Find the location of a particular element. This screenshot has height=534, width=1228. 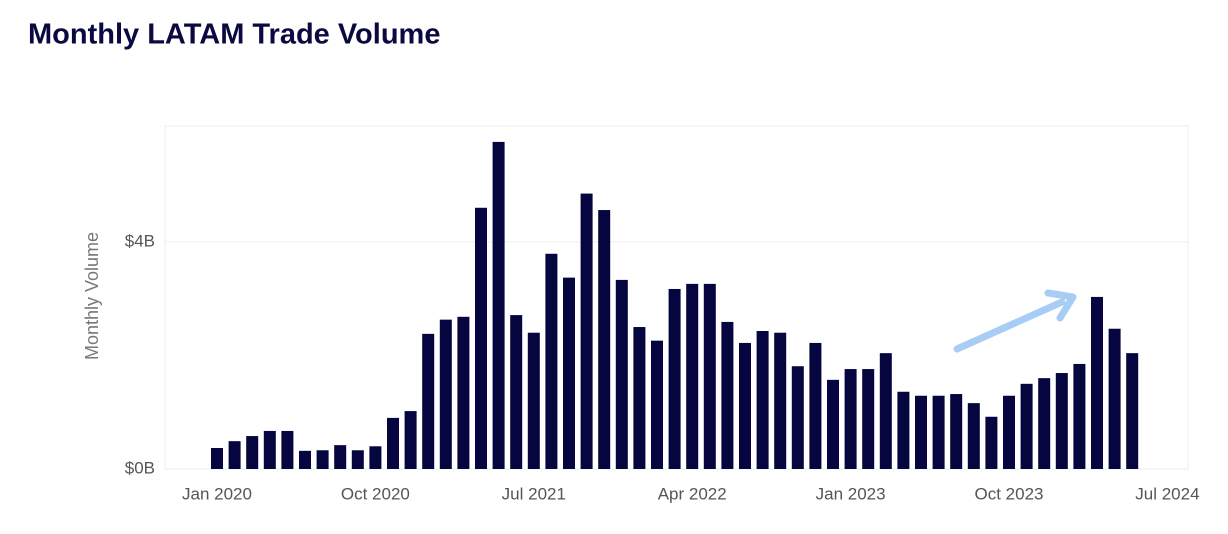

x-tick-label: Jan 2020 is located at coordinates (217, 493).